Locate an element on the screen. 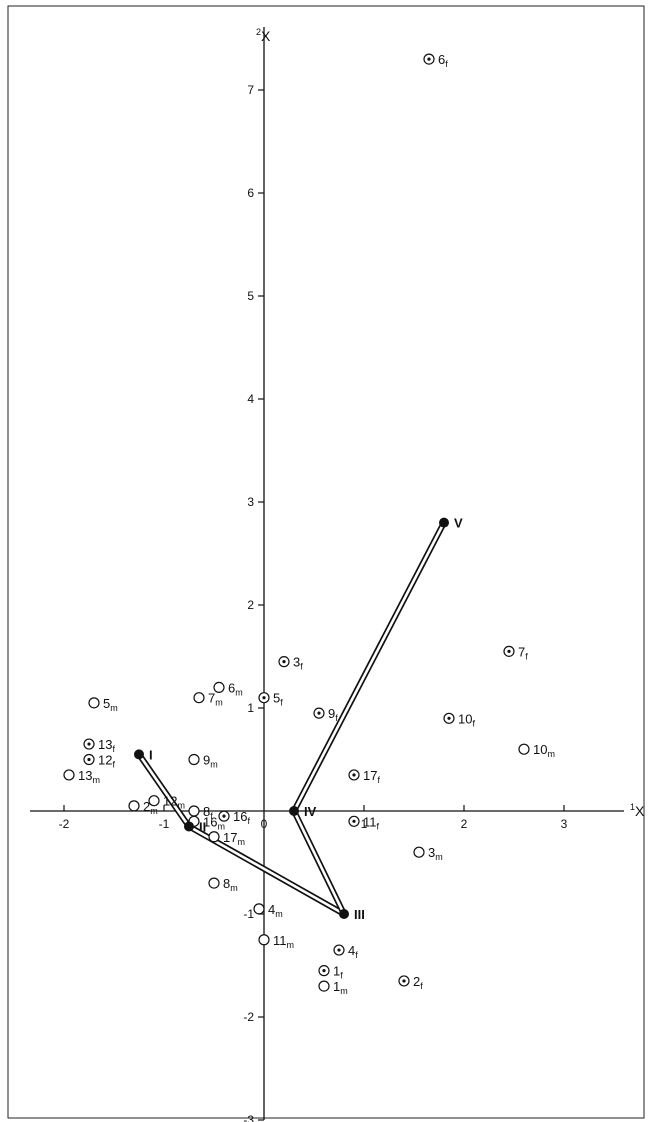 The width and height of the screenshot is (648, 1122). point-label-12f: 12f is located at coordinates (106, 761).